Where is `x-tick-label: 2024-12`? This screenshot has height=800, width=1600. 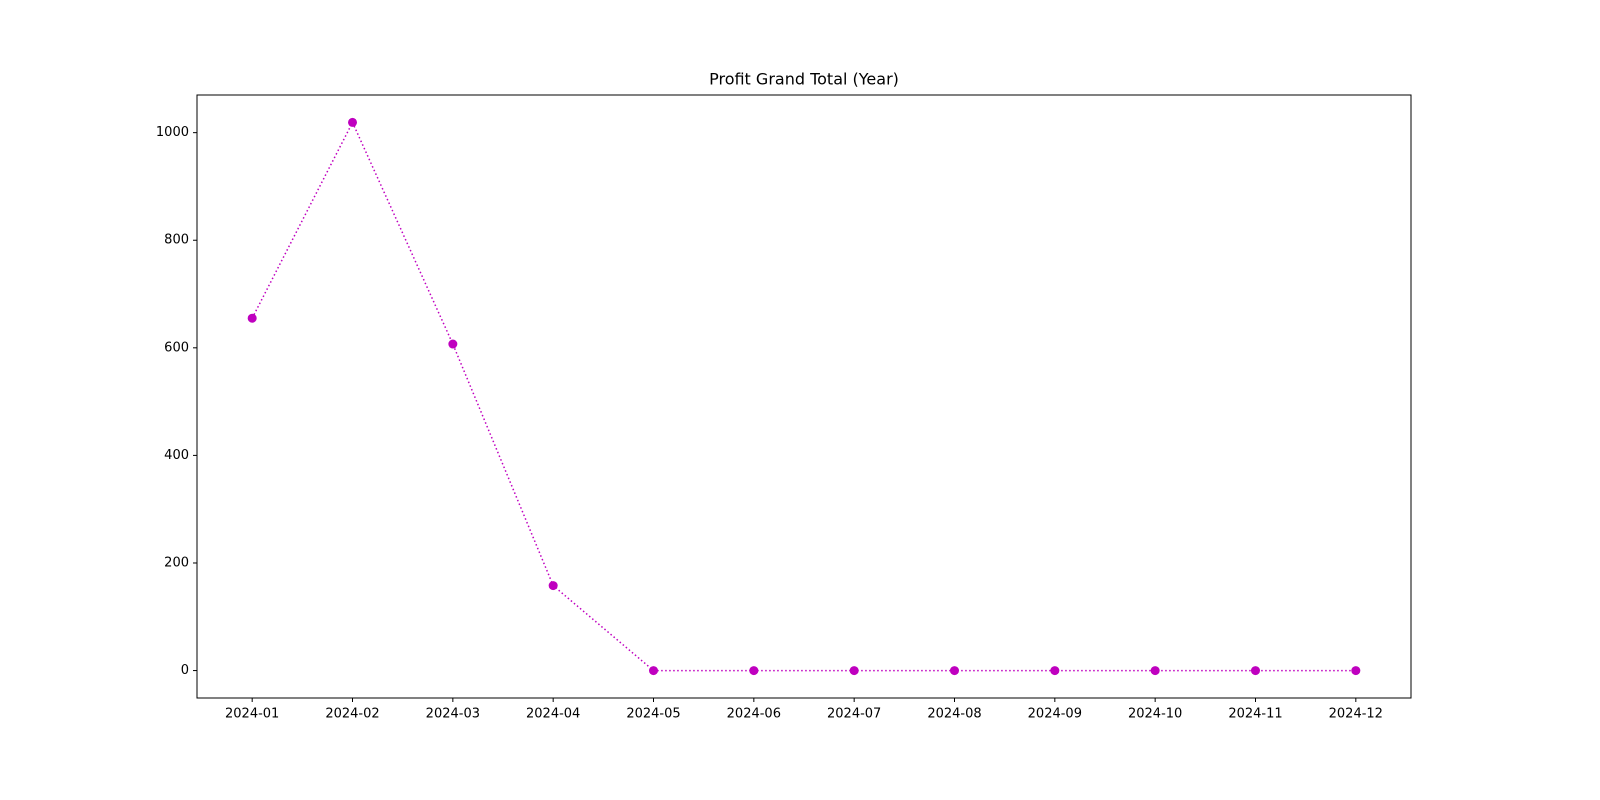 x-tick-label: 2024-12 is located at coordinates (1356, 714).